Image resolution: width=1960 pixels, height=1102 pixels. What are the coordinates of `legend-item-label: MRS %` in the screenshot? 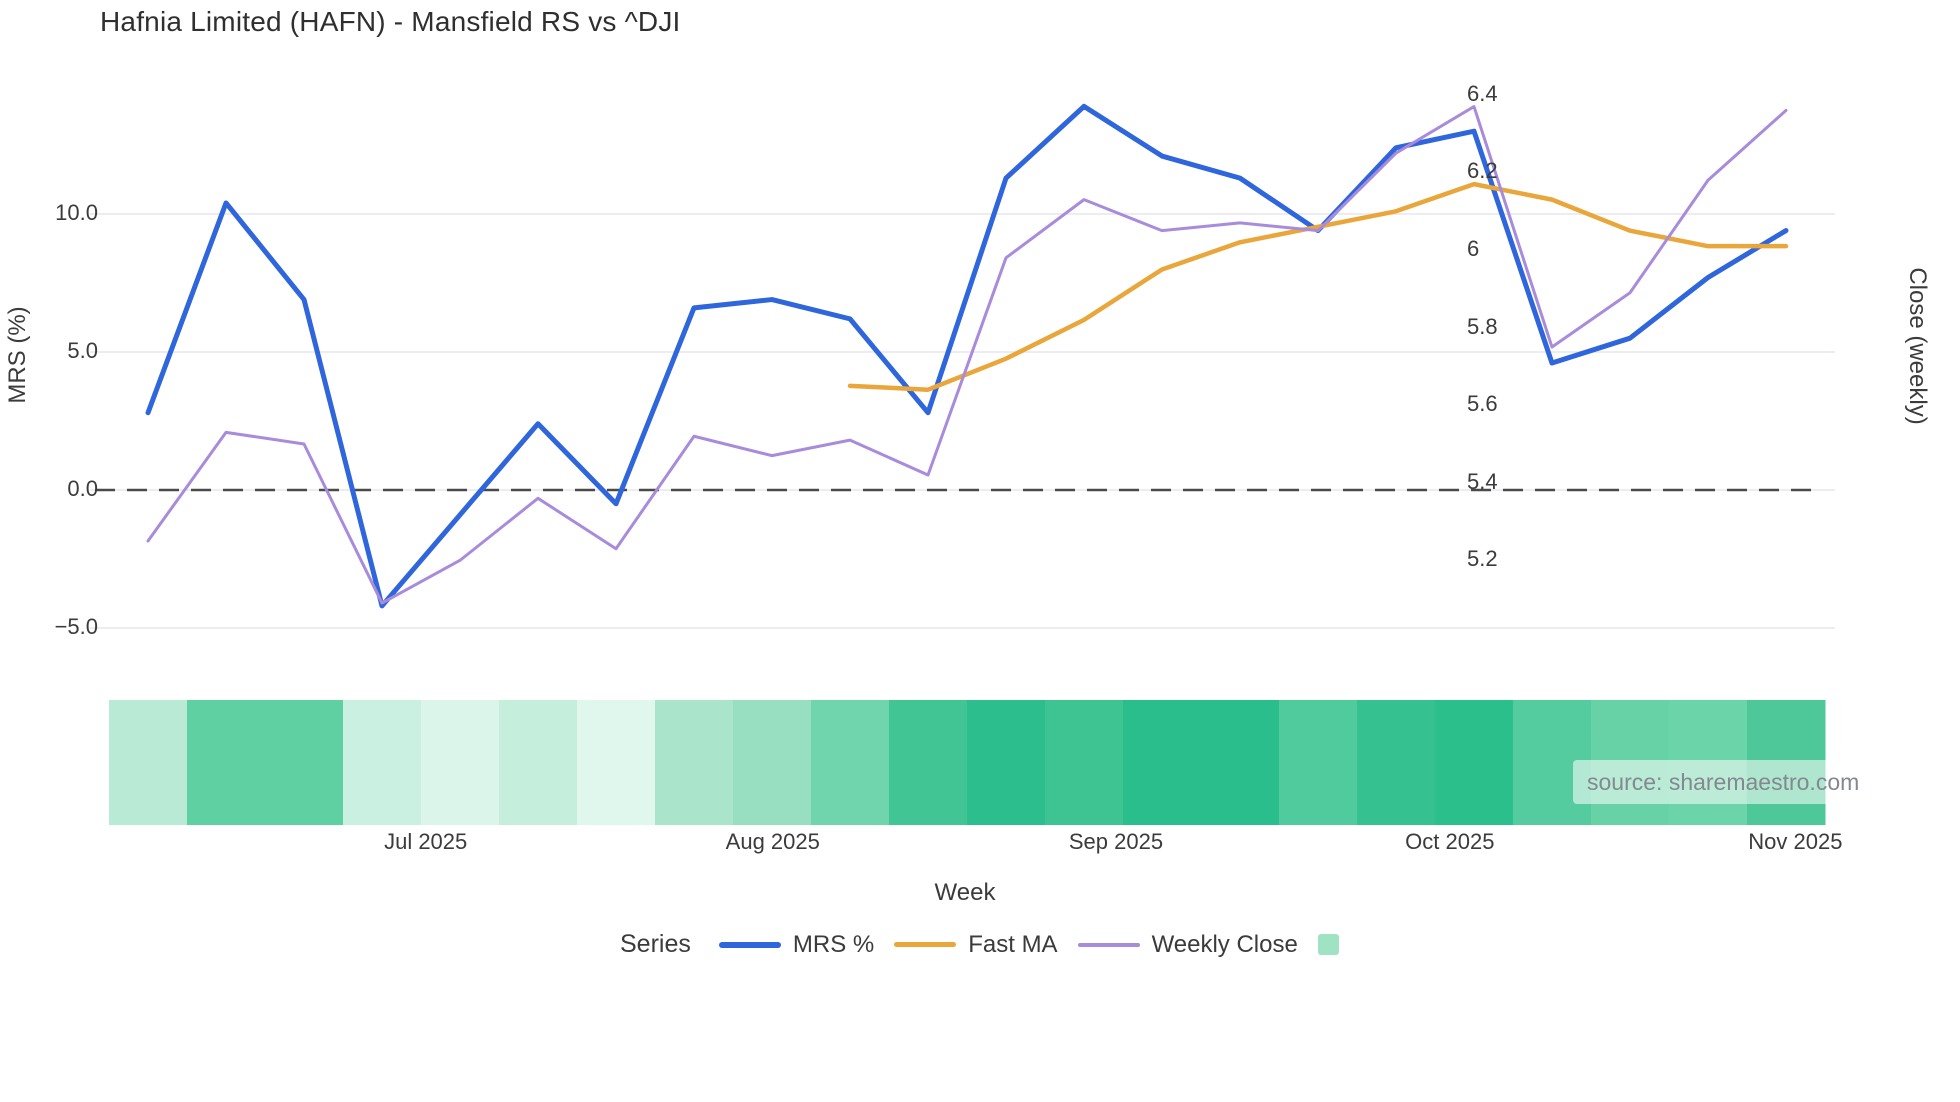 It's located at (833, 944).